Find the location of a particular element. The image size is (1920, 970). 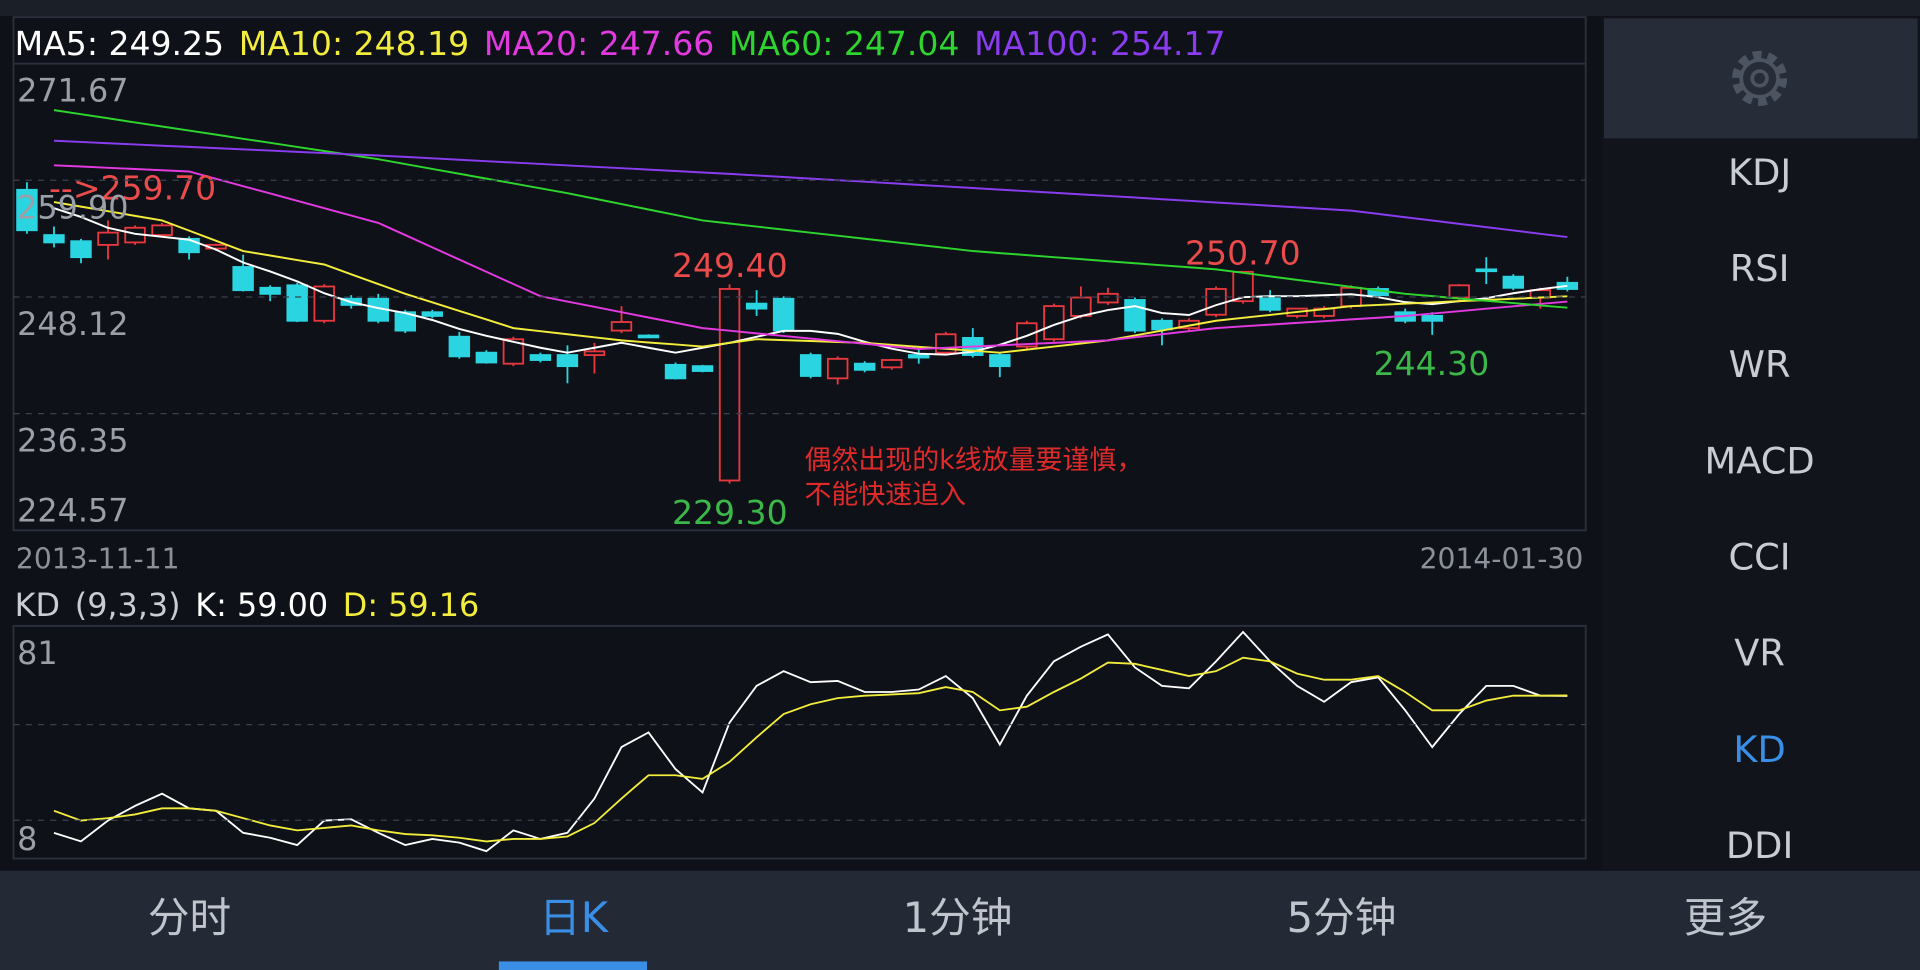

legend-entry: MA100: 254.17 is located at coordinates (1099, 43).